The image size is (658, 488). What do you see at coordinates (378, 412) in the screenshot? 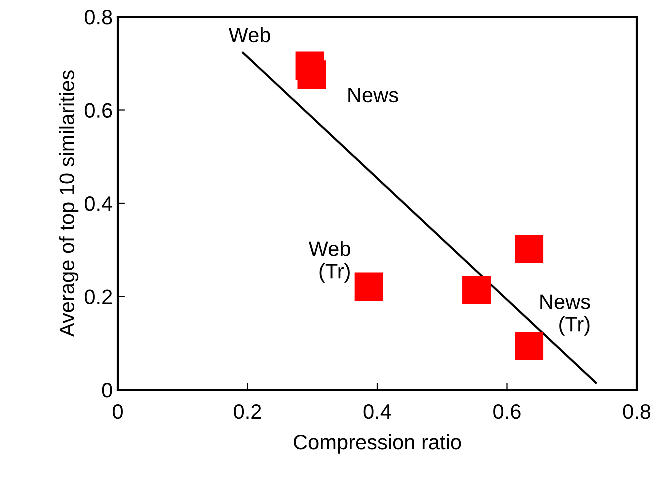
I see `x-tick-label: 0.4` at bounding box center [378, 412].